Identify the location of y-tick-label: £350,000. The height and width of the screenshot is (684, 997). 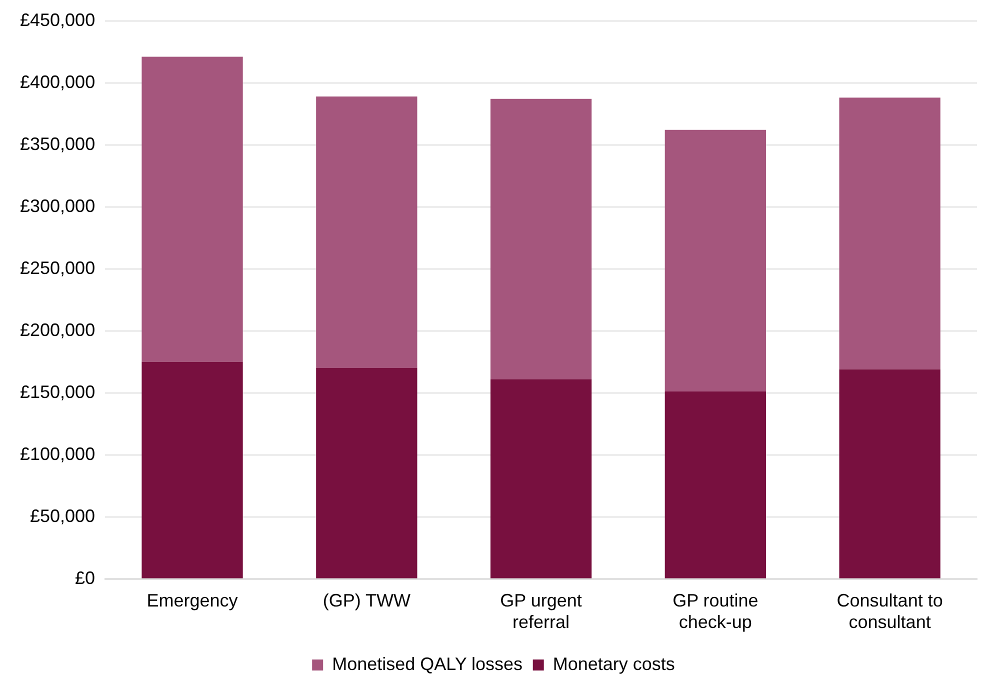
(58, 144).